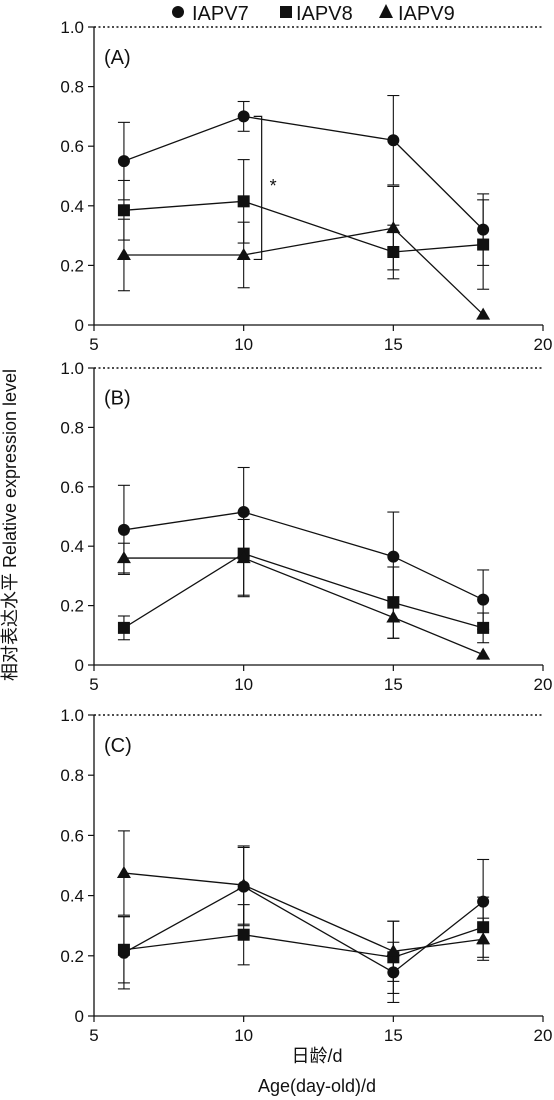  Describe the element at coordinates (273, 186) in the screenshot. I see `significance-marker: *` at that location.